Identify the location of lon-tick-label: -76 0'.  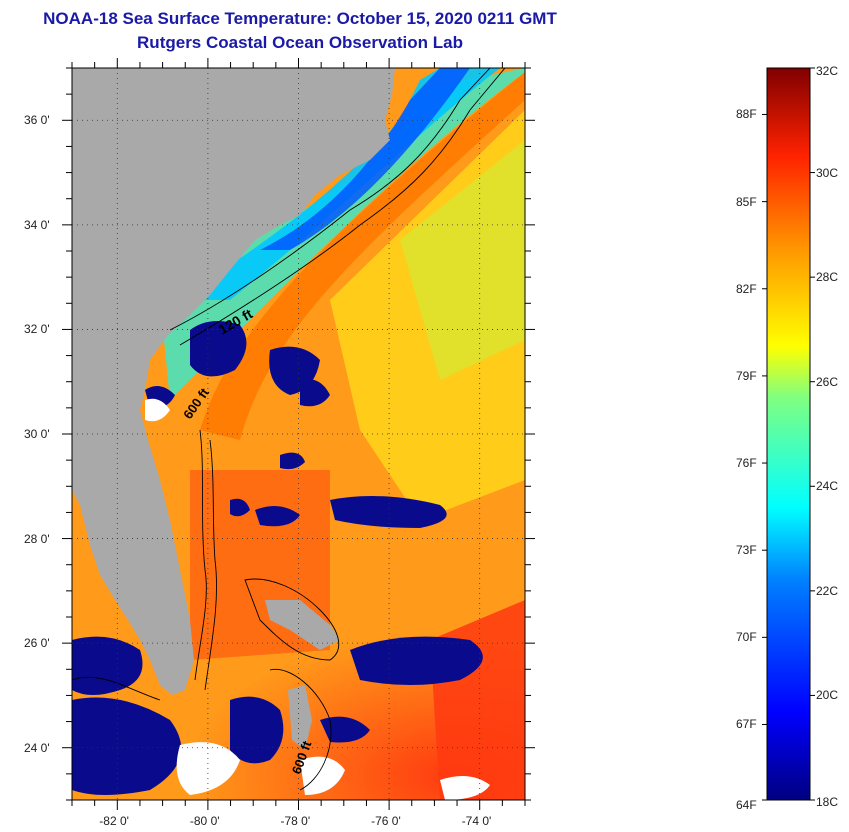
(386, 821).